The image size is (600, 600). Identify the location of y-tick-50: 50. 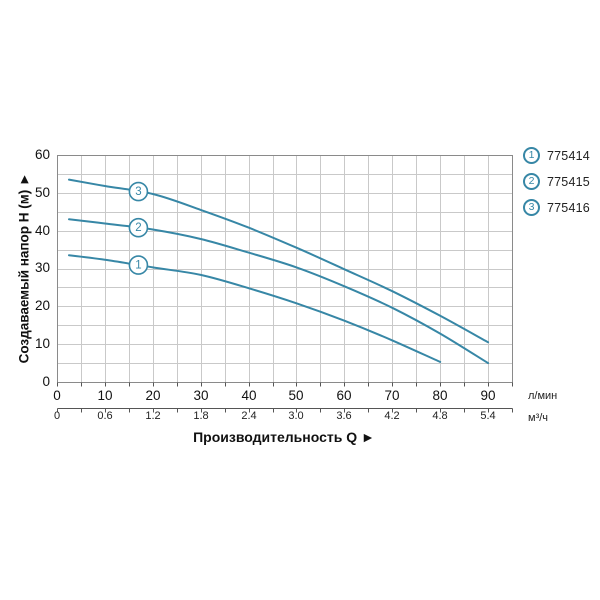
(42, 192).